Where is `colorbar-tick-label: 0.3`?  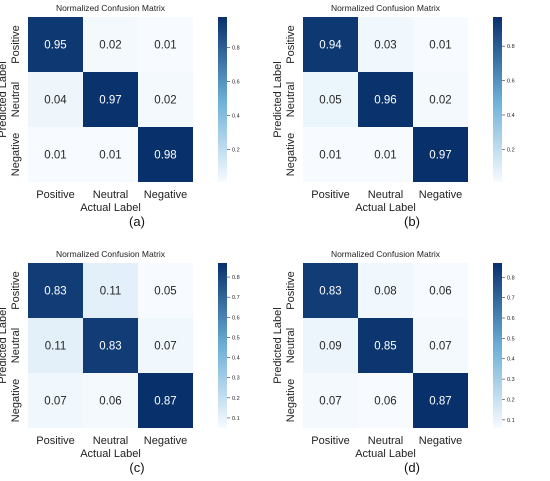 colorbar-tick-label: 0.3 is located at coordinates (511, 380).